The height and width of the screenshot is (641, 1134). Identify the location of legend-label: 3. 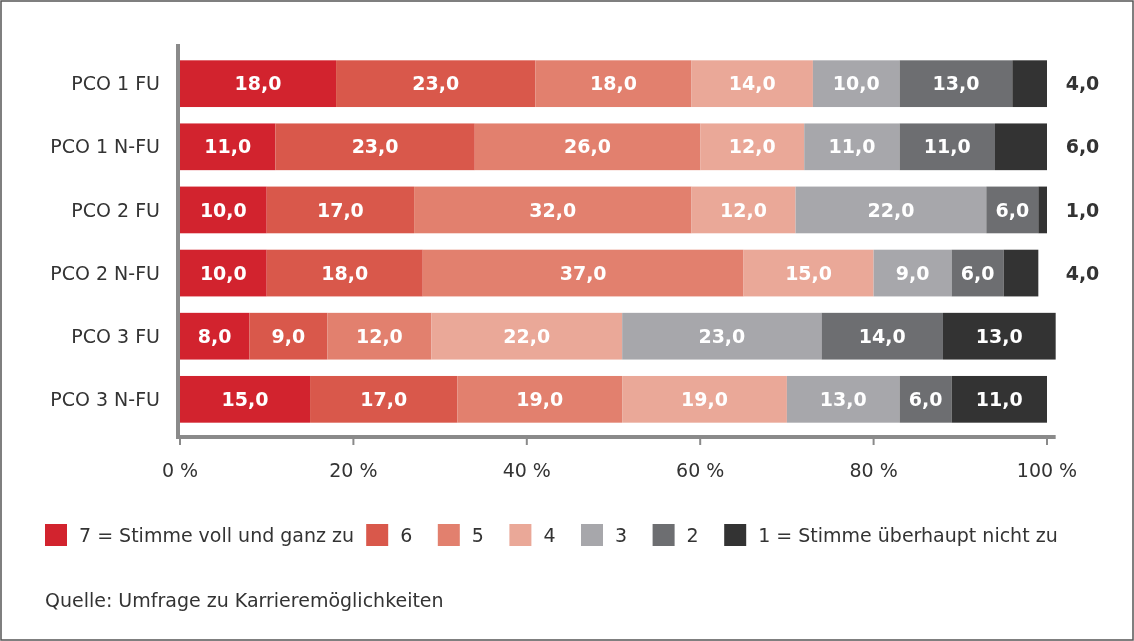
(621, 534).